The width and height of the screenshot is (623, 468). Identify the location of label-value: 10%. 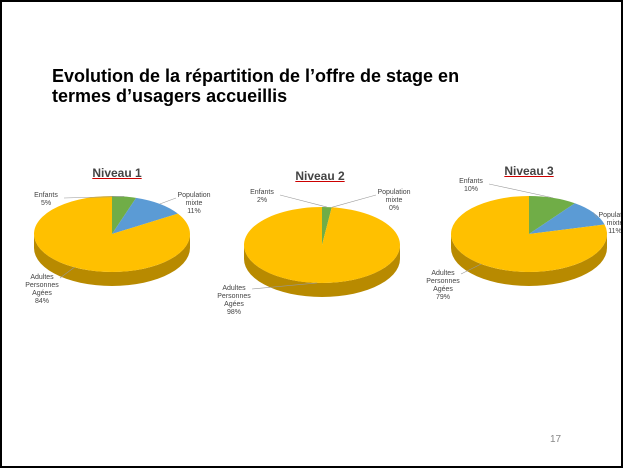
(470, 189).